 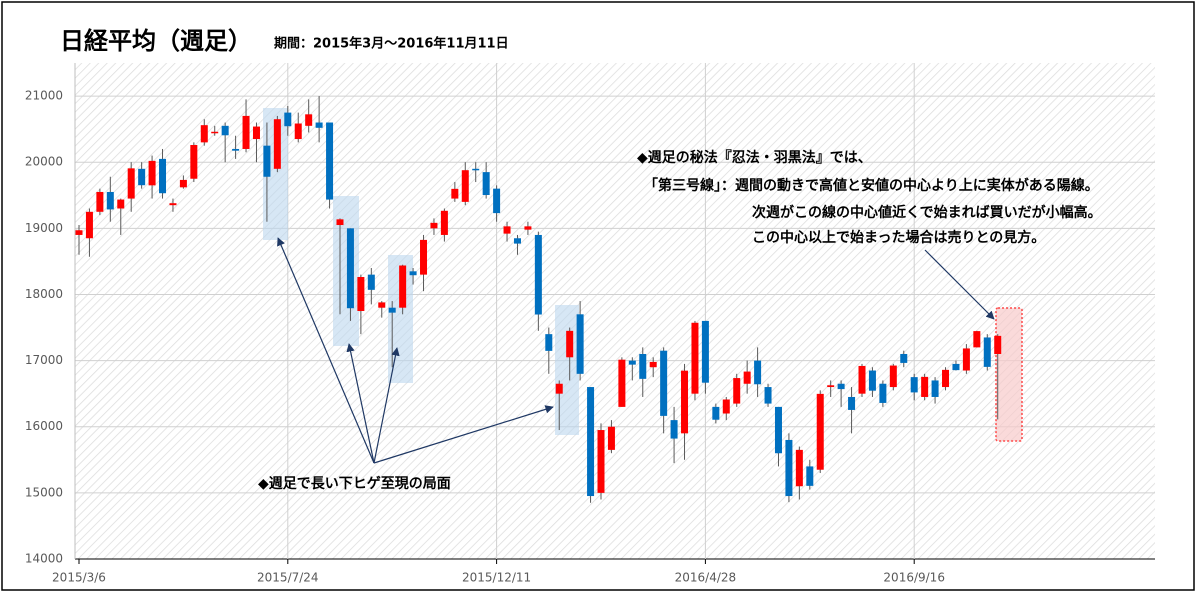 I want to click on y-tick-label: 20000, so click(x=44, y=162).